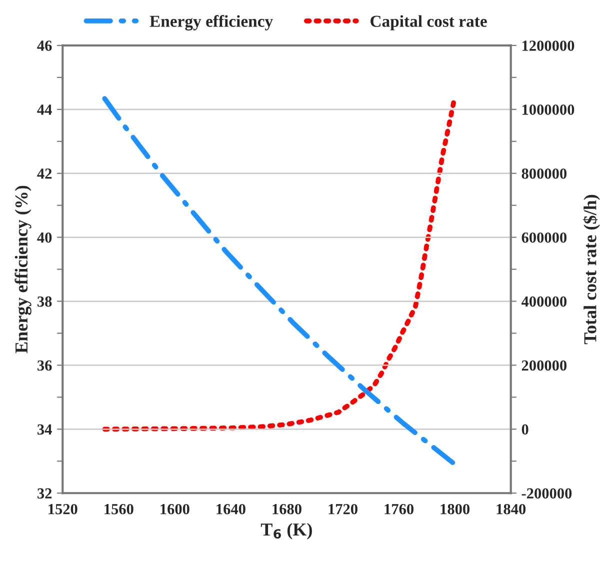 This screenshot has width=614, height=561. Describe the element at coordinates (511, 509) in the screenshot. I see `x-tick-label: 1840` at that location.